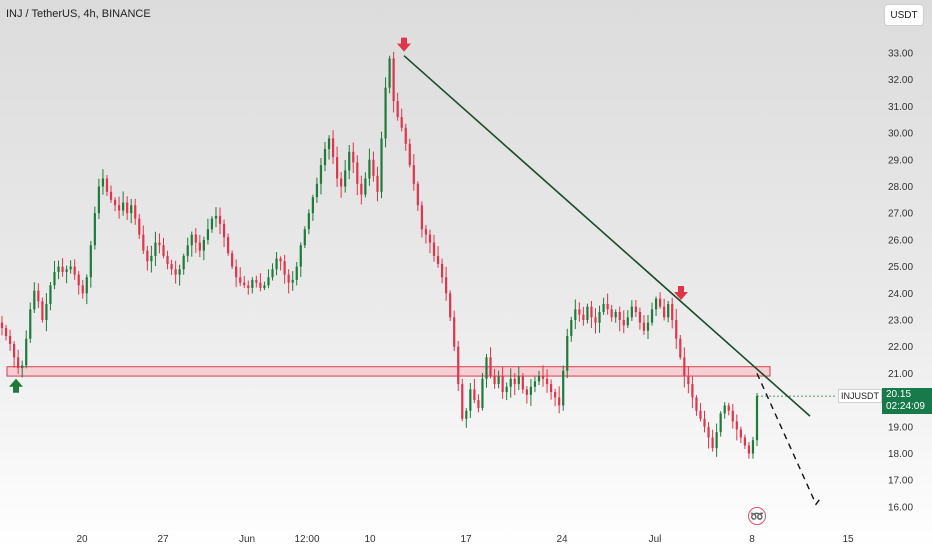 The image size is (932, 550). What do you see at coordinates (465, 539) in the screenshot?
I see `x-axis: 20 27 Jun 12:00 10 17 24 Jul 8 15` at bounding box center [465, 539].